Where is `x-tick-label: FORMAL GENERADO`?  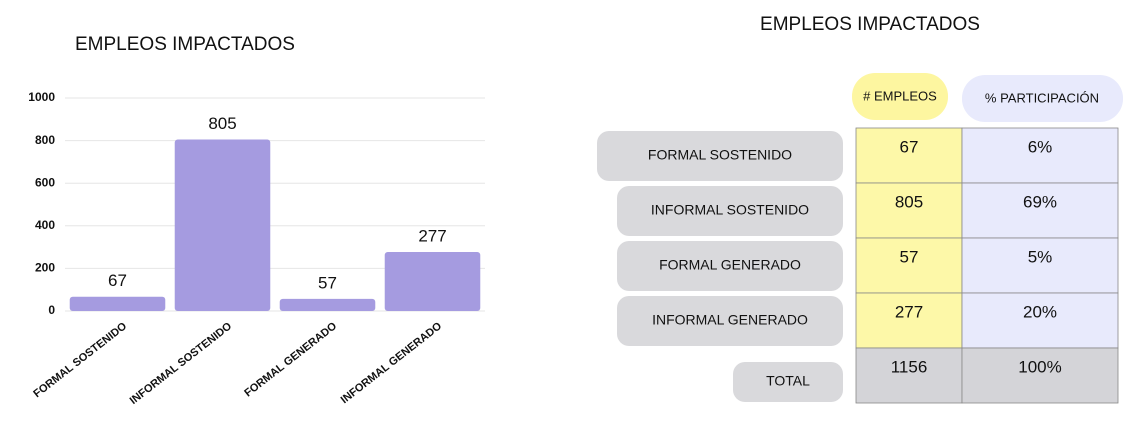 x-tick-label: FORMAL GENERADO is located at coordinates (290, 360).